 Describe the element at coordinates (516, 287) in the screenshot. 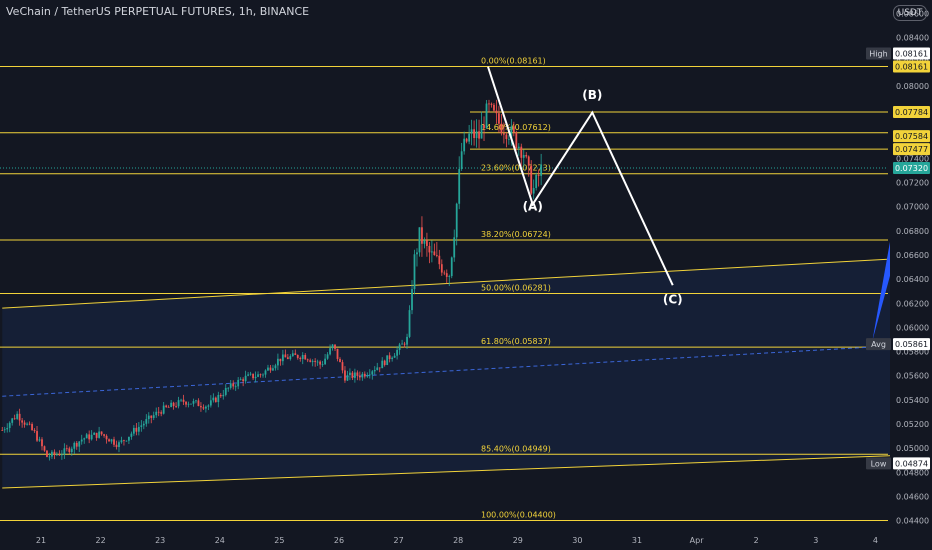

I see `fib-label: 50.00%(0.06281)` at that location.